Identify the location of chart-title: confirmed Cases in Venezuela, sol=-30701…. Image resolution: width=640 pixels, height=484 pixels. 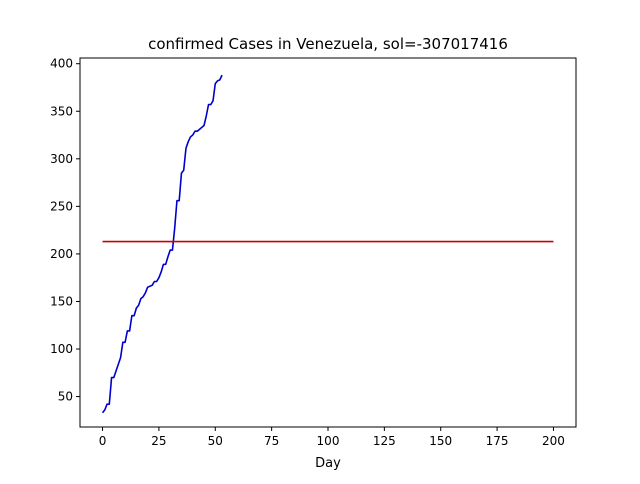
(328, 44).